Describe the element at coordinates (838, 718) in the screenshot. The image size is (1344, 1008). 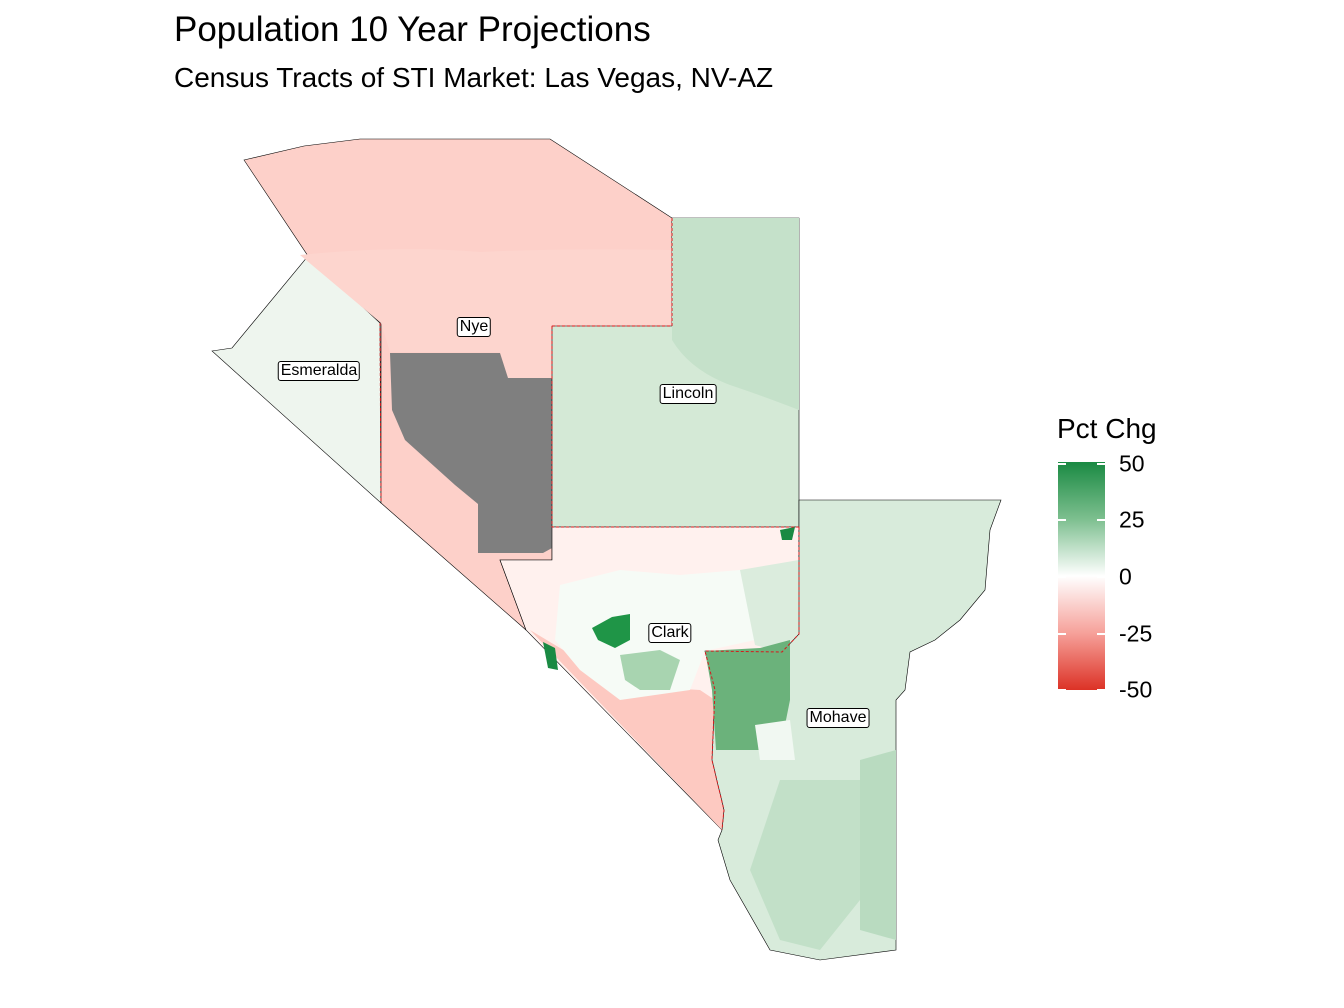
I see `county-label-mohave: Mohave` at that location.